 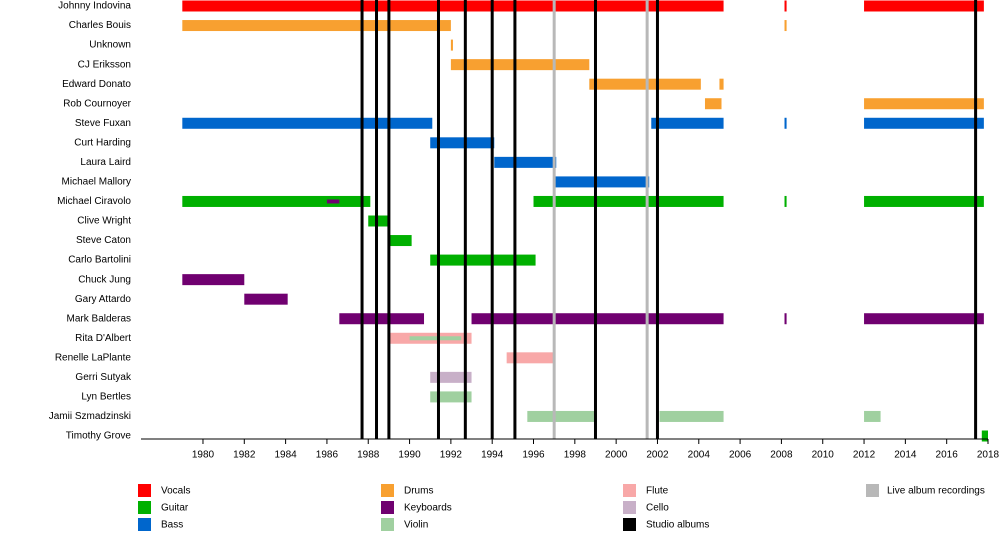 What do you see at coordinates (947, 455) in the screenshot?
I see `x-tick-label: 2016` at bounding box center [947, 455].